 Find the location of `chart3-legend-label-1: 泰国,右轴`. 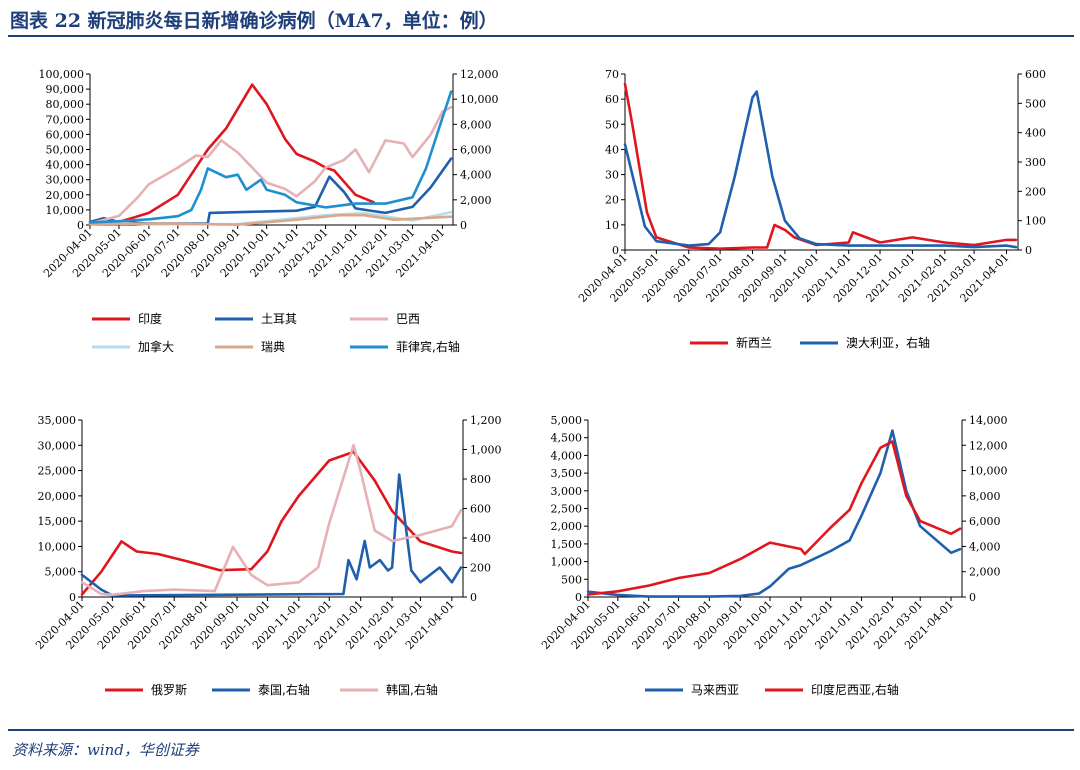

chart3-legend-label-1: 泰国,右轴 is located at coordinates (284, 689).